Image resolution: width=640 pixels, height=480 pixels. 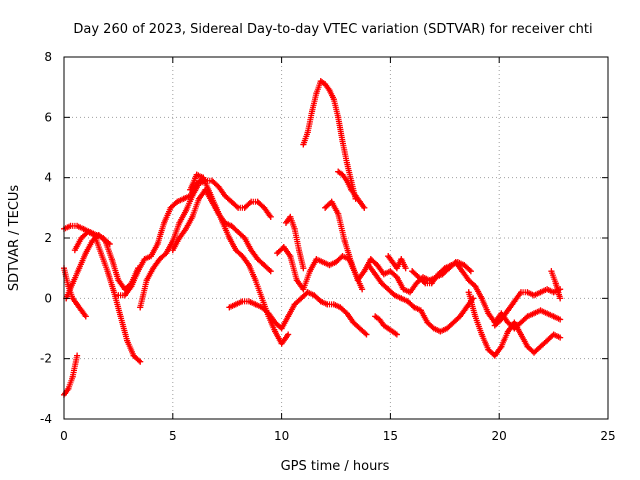 What do you see at coordinates (48, 178) in the screenshot?
I see `y-tick-label: 4` at bounding box center [48, 178].